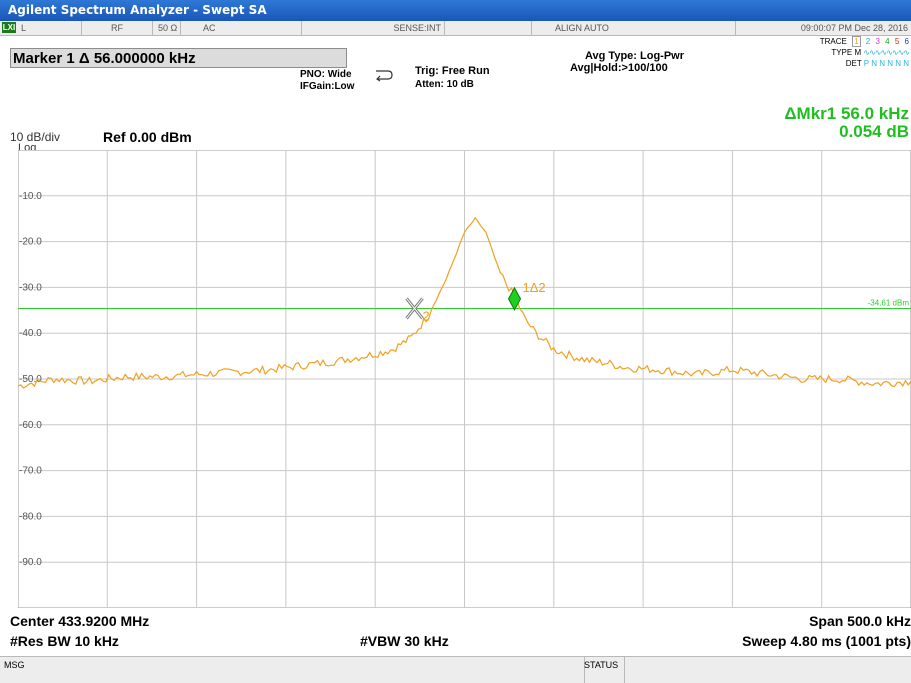 Image resolution: width=911 pixels, height=683 pixels. What do you see at coordinates (425, 315) in the screenshot?
I see `reference-marker-label: 2` at bounding box center [425, 315].